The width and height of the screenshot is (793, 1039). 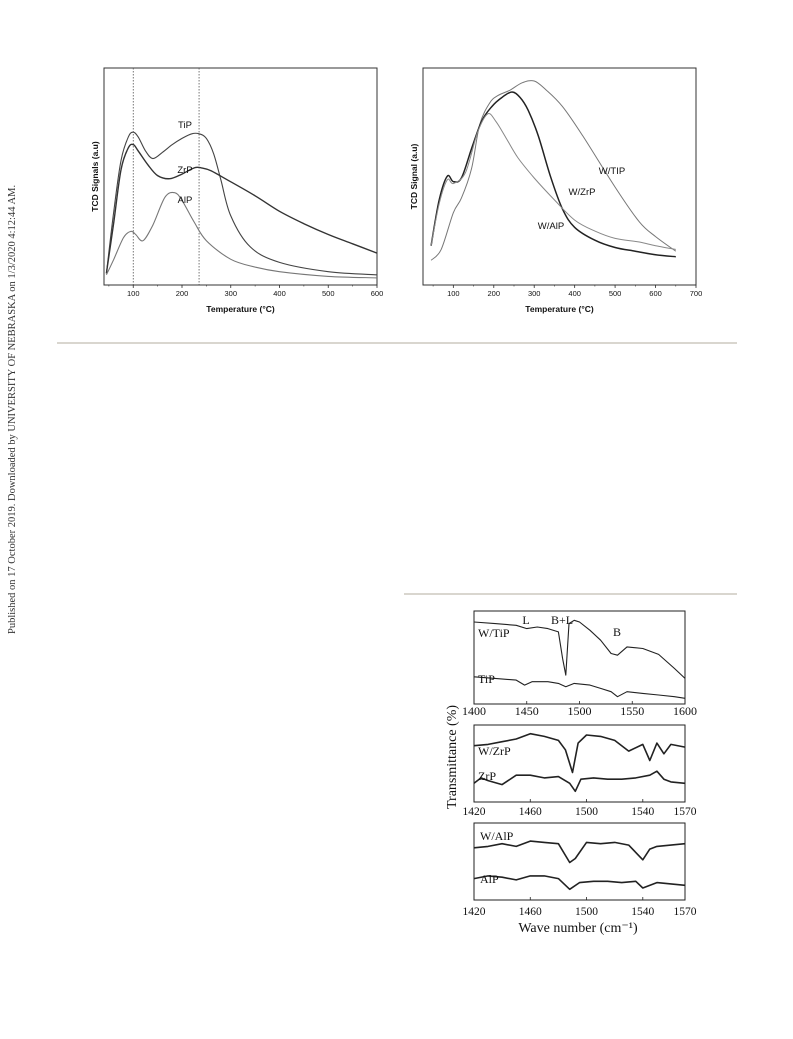 I want to click on chart2-series-label-w-alp: W/AlP, so click(x=551, y=226).